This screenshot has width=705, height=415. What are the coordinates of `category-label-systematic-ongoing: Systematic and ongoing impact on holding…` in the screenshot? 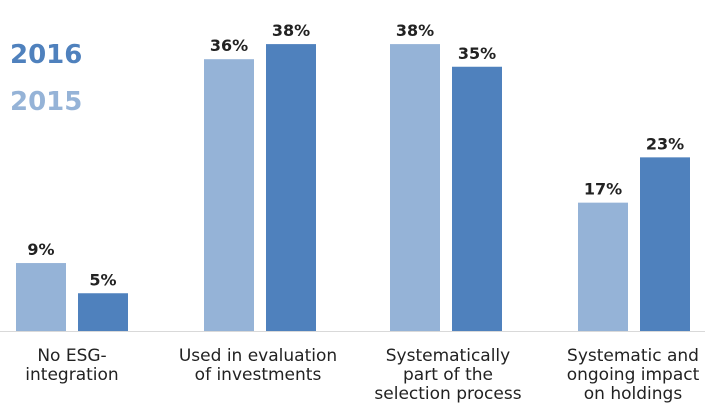 It's located at (633, 375).